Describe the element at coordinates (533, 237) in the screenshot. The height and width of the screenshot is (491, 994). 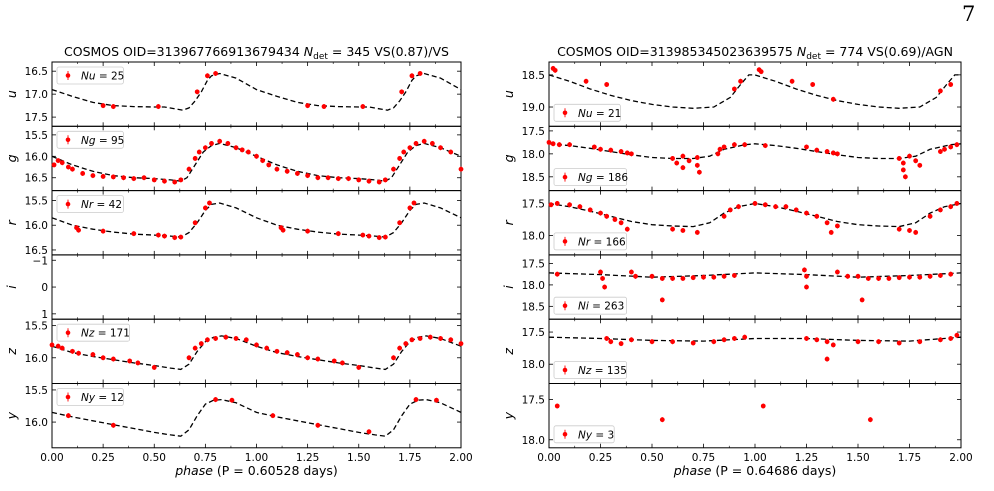
I see `y-tick-label: 18.0` at that location.